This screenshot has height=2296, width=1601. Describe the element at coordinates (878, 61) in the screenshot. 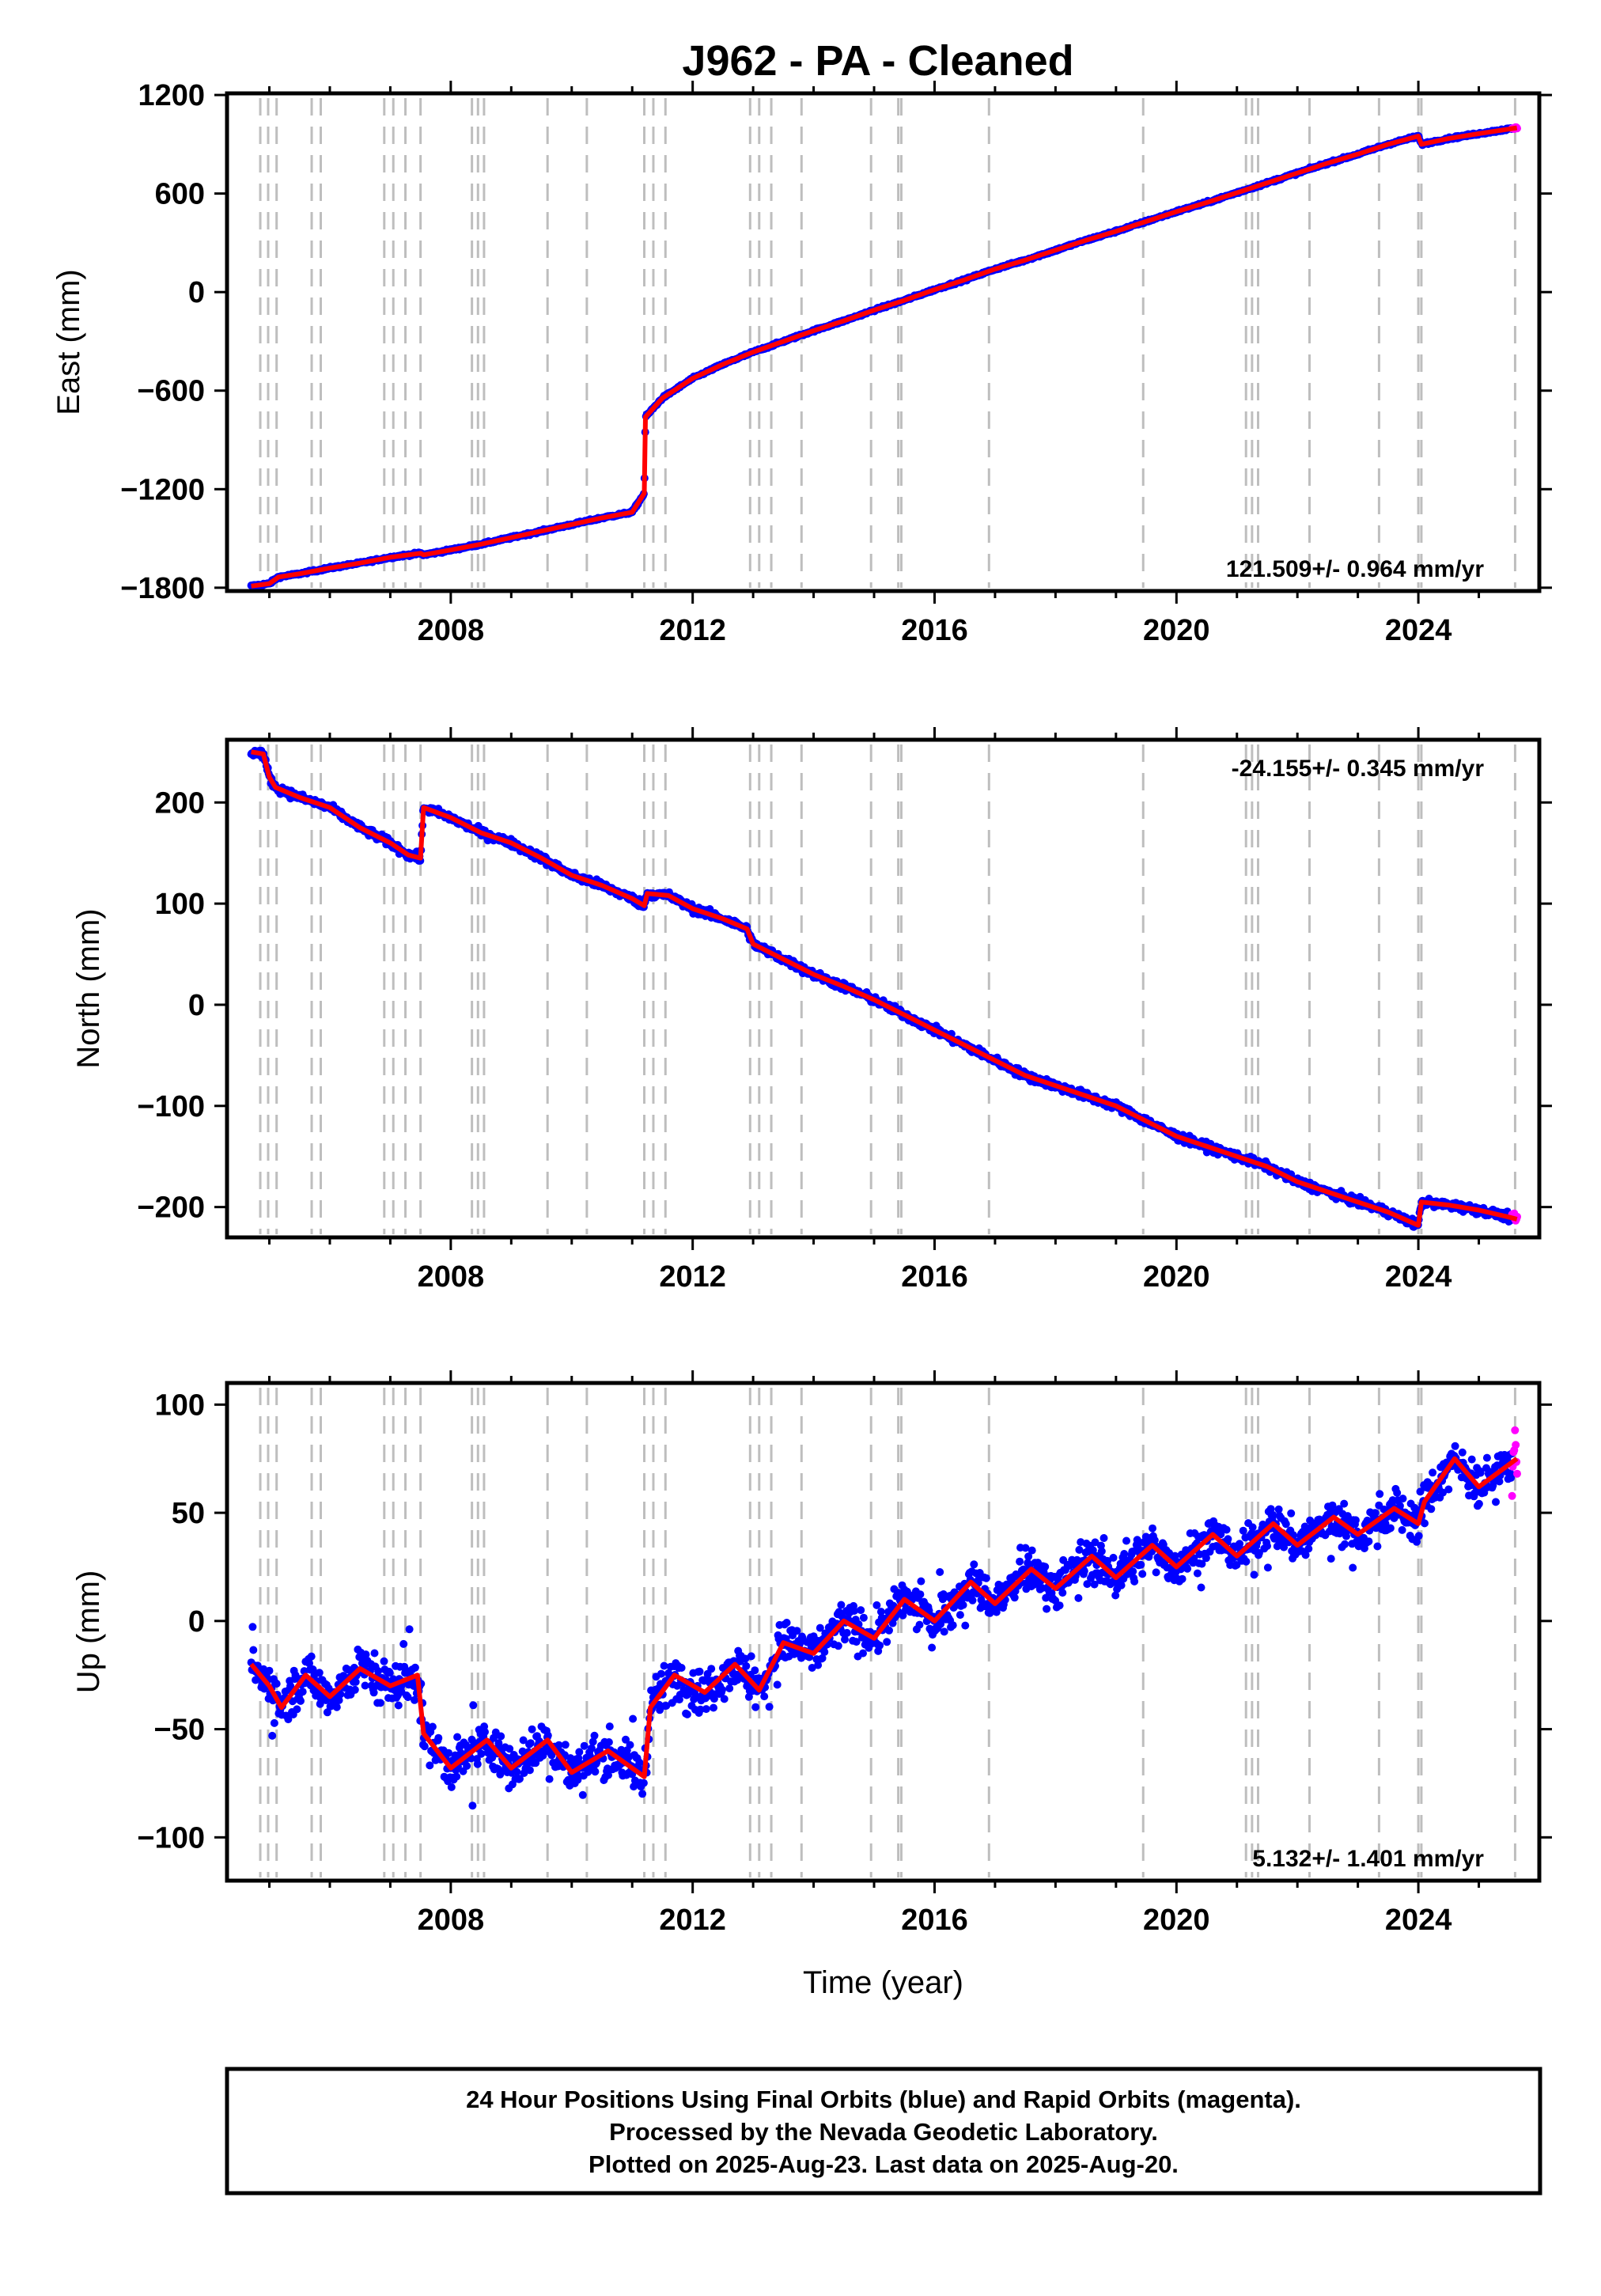

I see `figure-title: J962 - PA - Cleaned` at that location.